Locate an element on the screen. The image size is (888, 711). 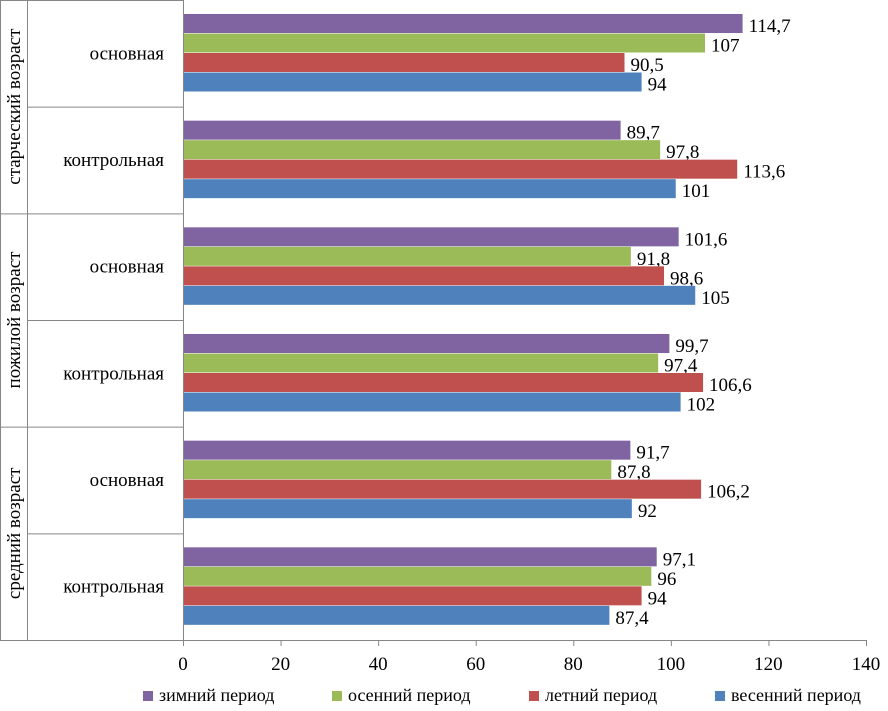
legend-label-winter: зимний период is located at coordinates (217, 695).